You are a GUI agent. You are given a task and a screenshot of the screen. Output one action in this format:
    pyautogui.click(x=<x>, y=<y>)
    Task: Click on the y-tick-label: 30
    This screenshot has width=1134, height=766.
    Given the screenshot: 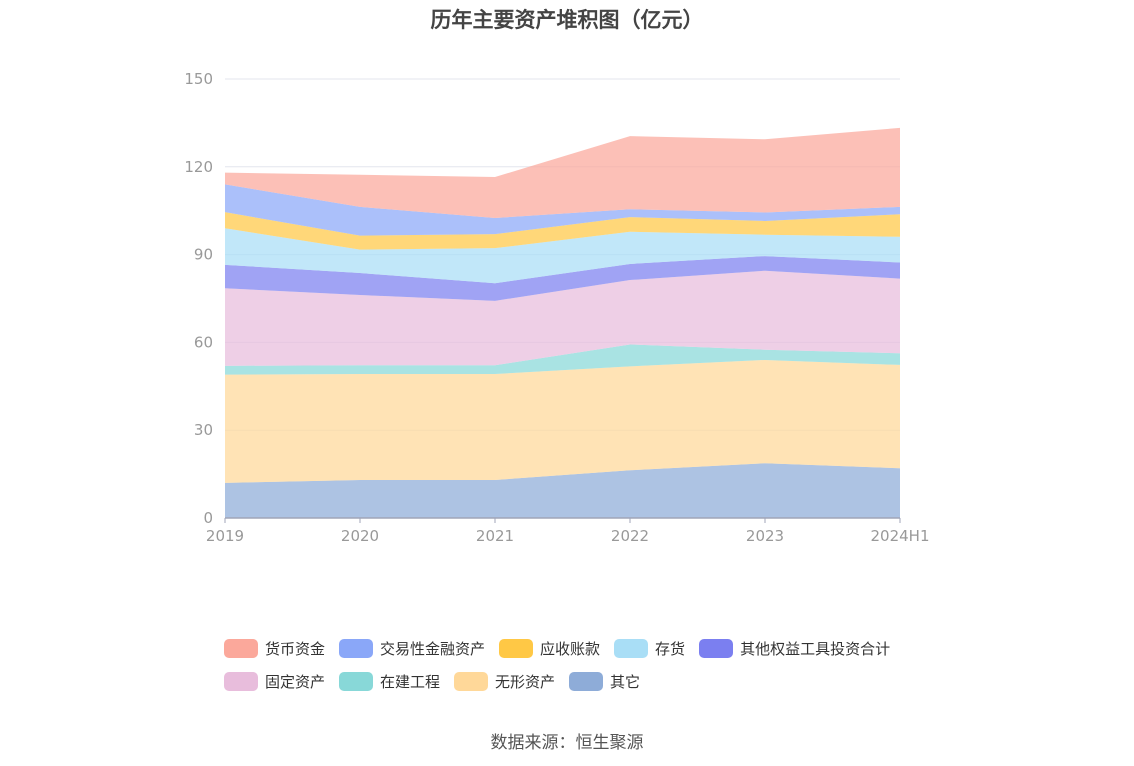 What is the action you would take?
    pyautogui.click(x=203, y=430)
    